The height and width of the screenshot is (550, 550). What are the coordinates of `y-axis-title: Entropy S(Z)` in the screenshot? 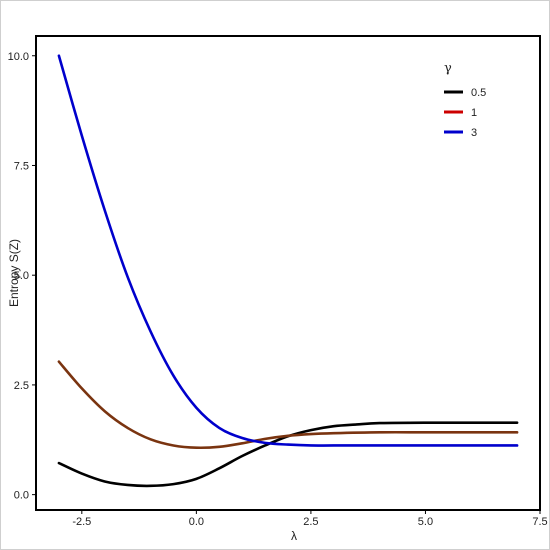 It's located at (14, 273).